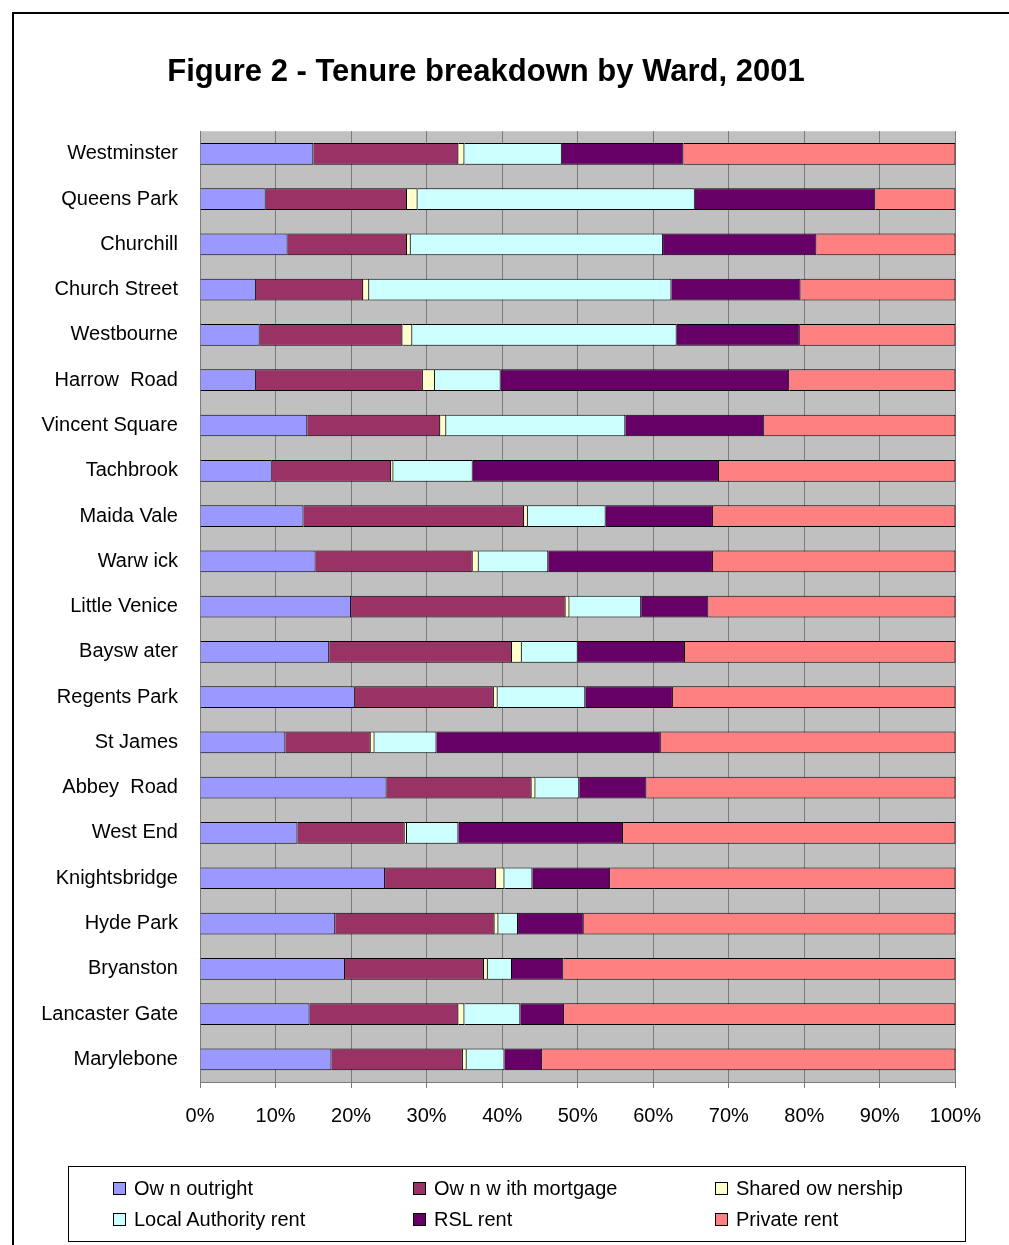 The width and height of the screenshot is (1009, 1245). Describe the element at coordinates (729, 1114) in the screenshot. I see `x-tick-label: 70%` at that location.